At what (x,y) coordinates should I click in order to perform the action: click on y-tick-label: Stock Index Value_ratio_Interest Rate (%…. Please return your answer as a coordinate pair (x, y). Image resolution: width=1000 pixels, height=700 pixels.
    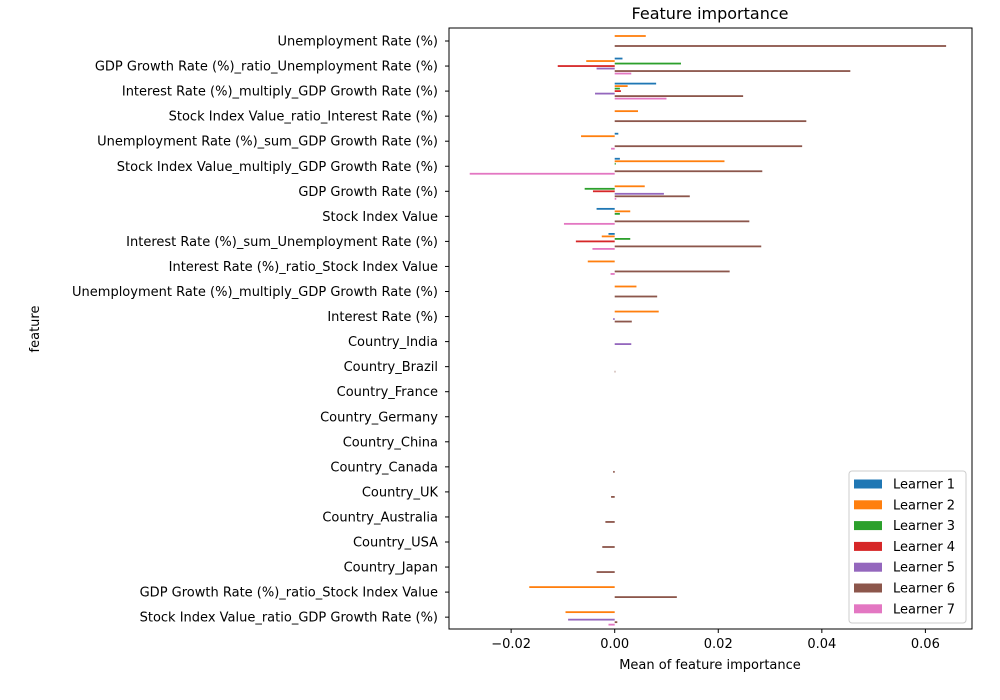
    Looking at the image, I should click on (303, 117).